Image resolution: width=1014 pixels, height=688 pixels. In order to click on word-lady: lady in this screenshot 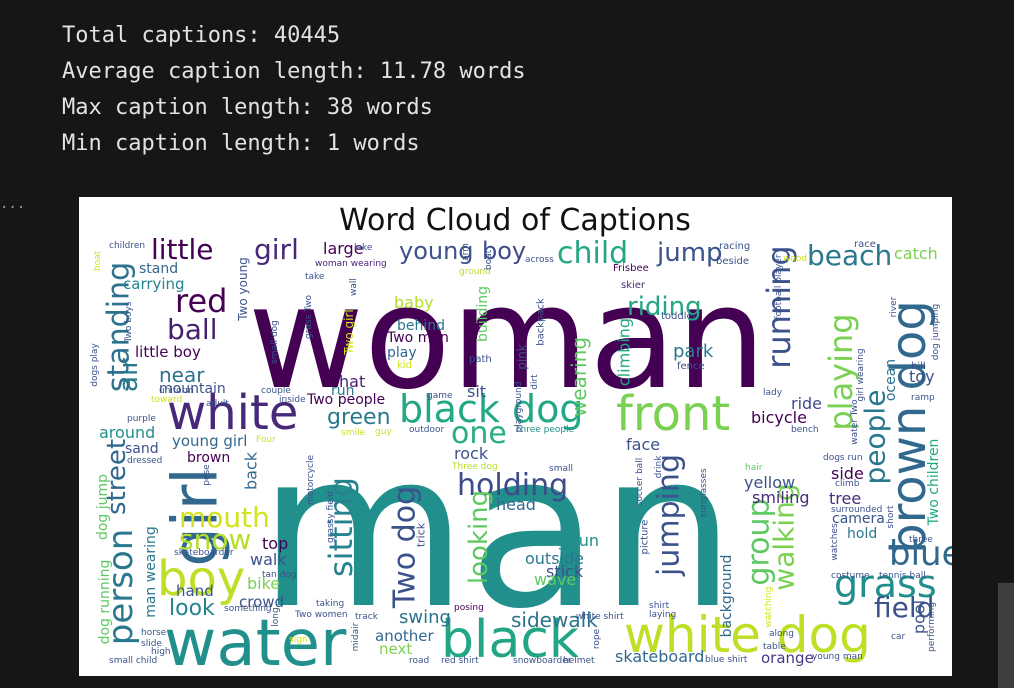, I will do `click(773, 393)`.